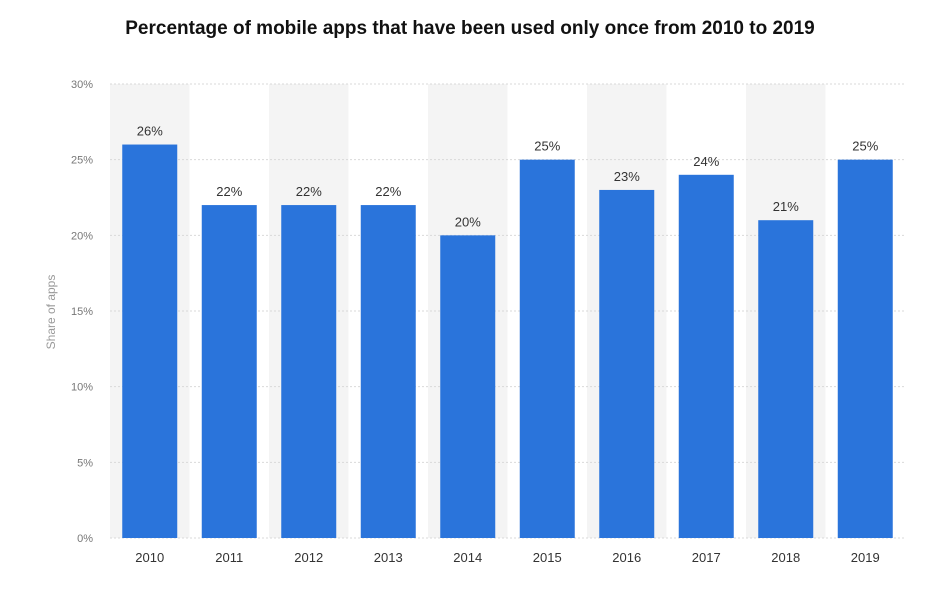 The width and height of the screenshot is (940, 592). What do you see at coordinates (150, 131) in the screenshot?
I see `data-label: 26%` at bounding box center [150, 131].